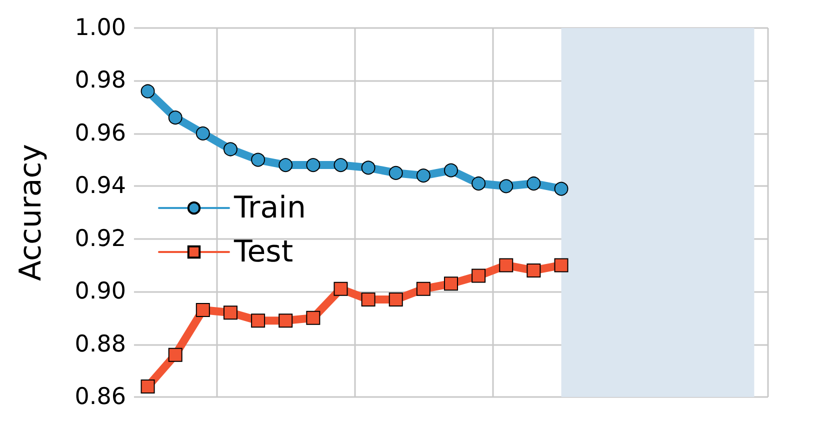  What do you see at coordinates (263, 252) in the screenshot?
I see `legend-label: Test` at bounding box center [263, 252].